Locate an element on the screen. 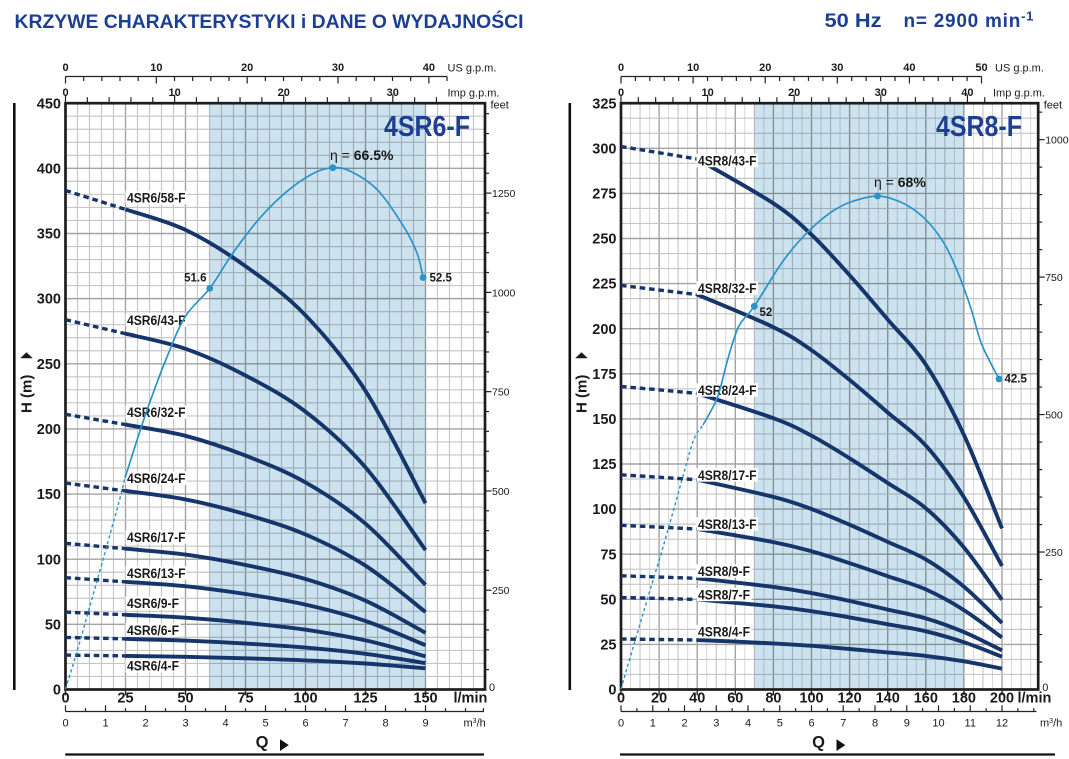  svg-text: Q is located at coordinates (818, 742).